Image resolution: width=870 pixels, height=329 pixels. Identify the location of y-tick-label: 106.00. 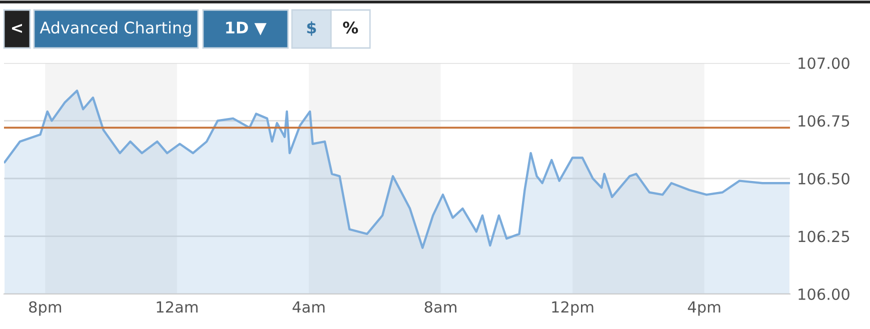
(824, 294).